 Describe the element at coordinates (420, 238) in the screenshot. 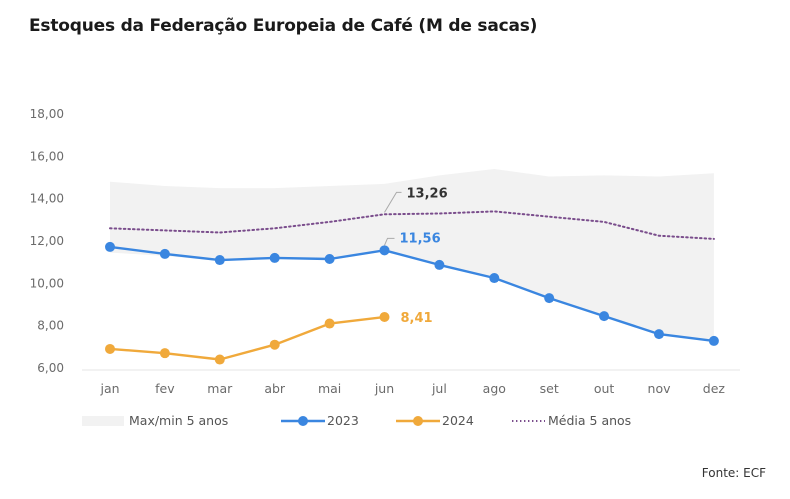

I see `data-label-2023: 11,56` at that location.